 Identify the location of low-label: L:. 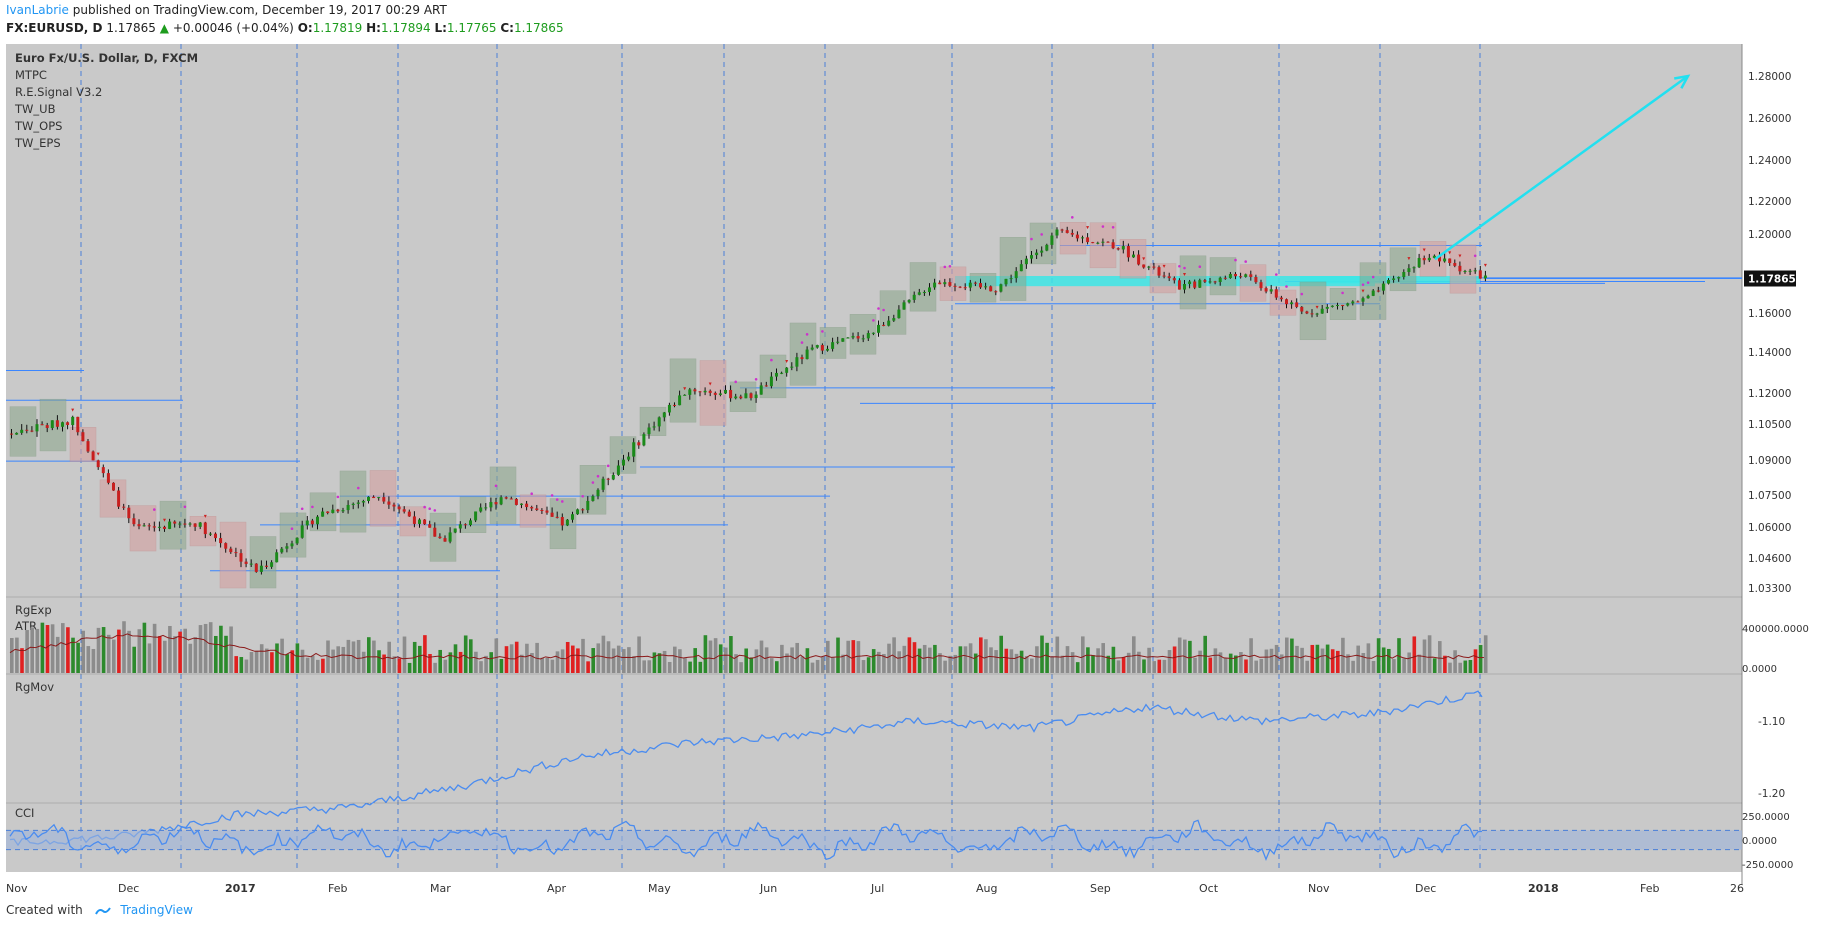
(440, 28).